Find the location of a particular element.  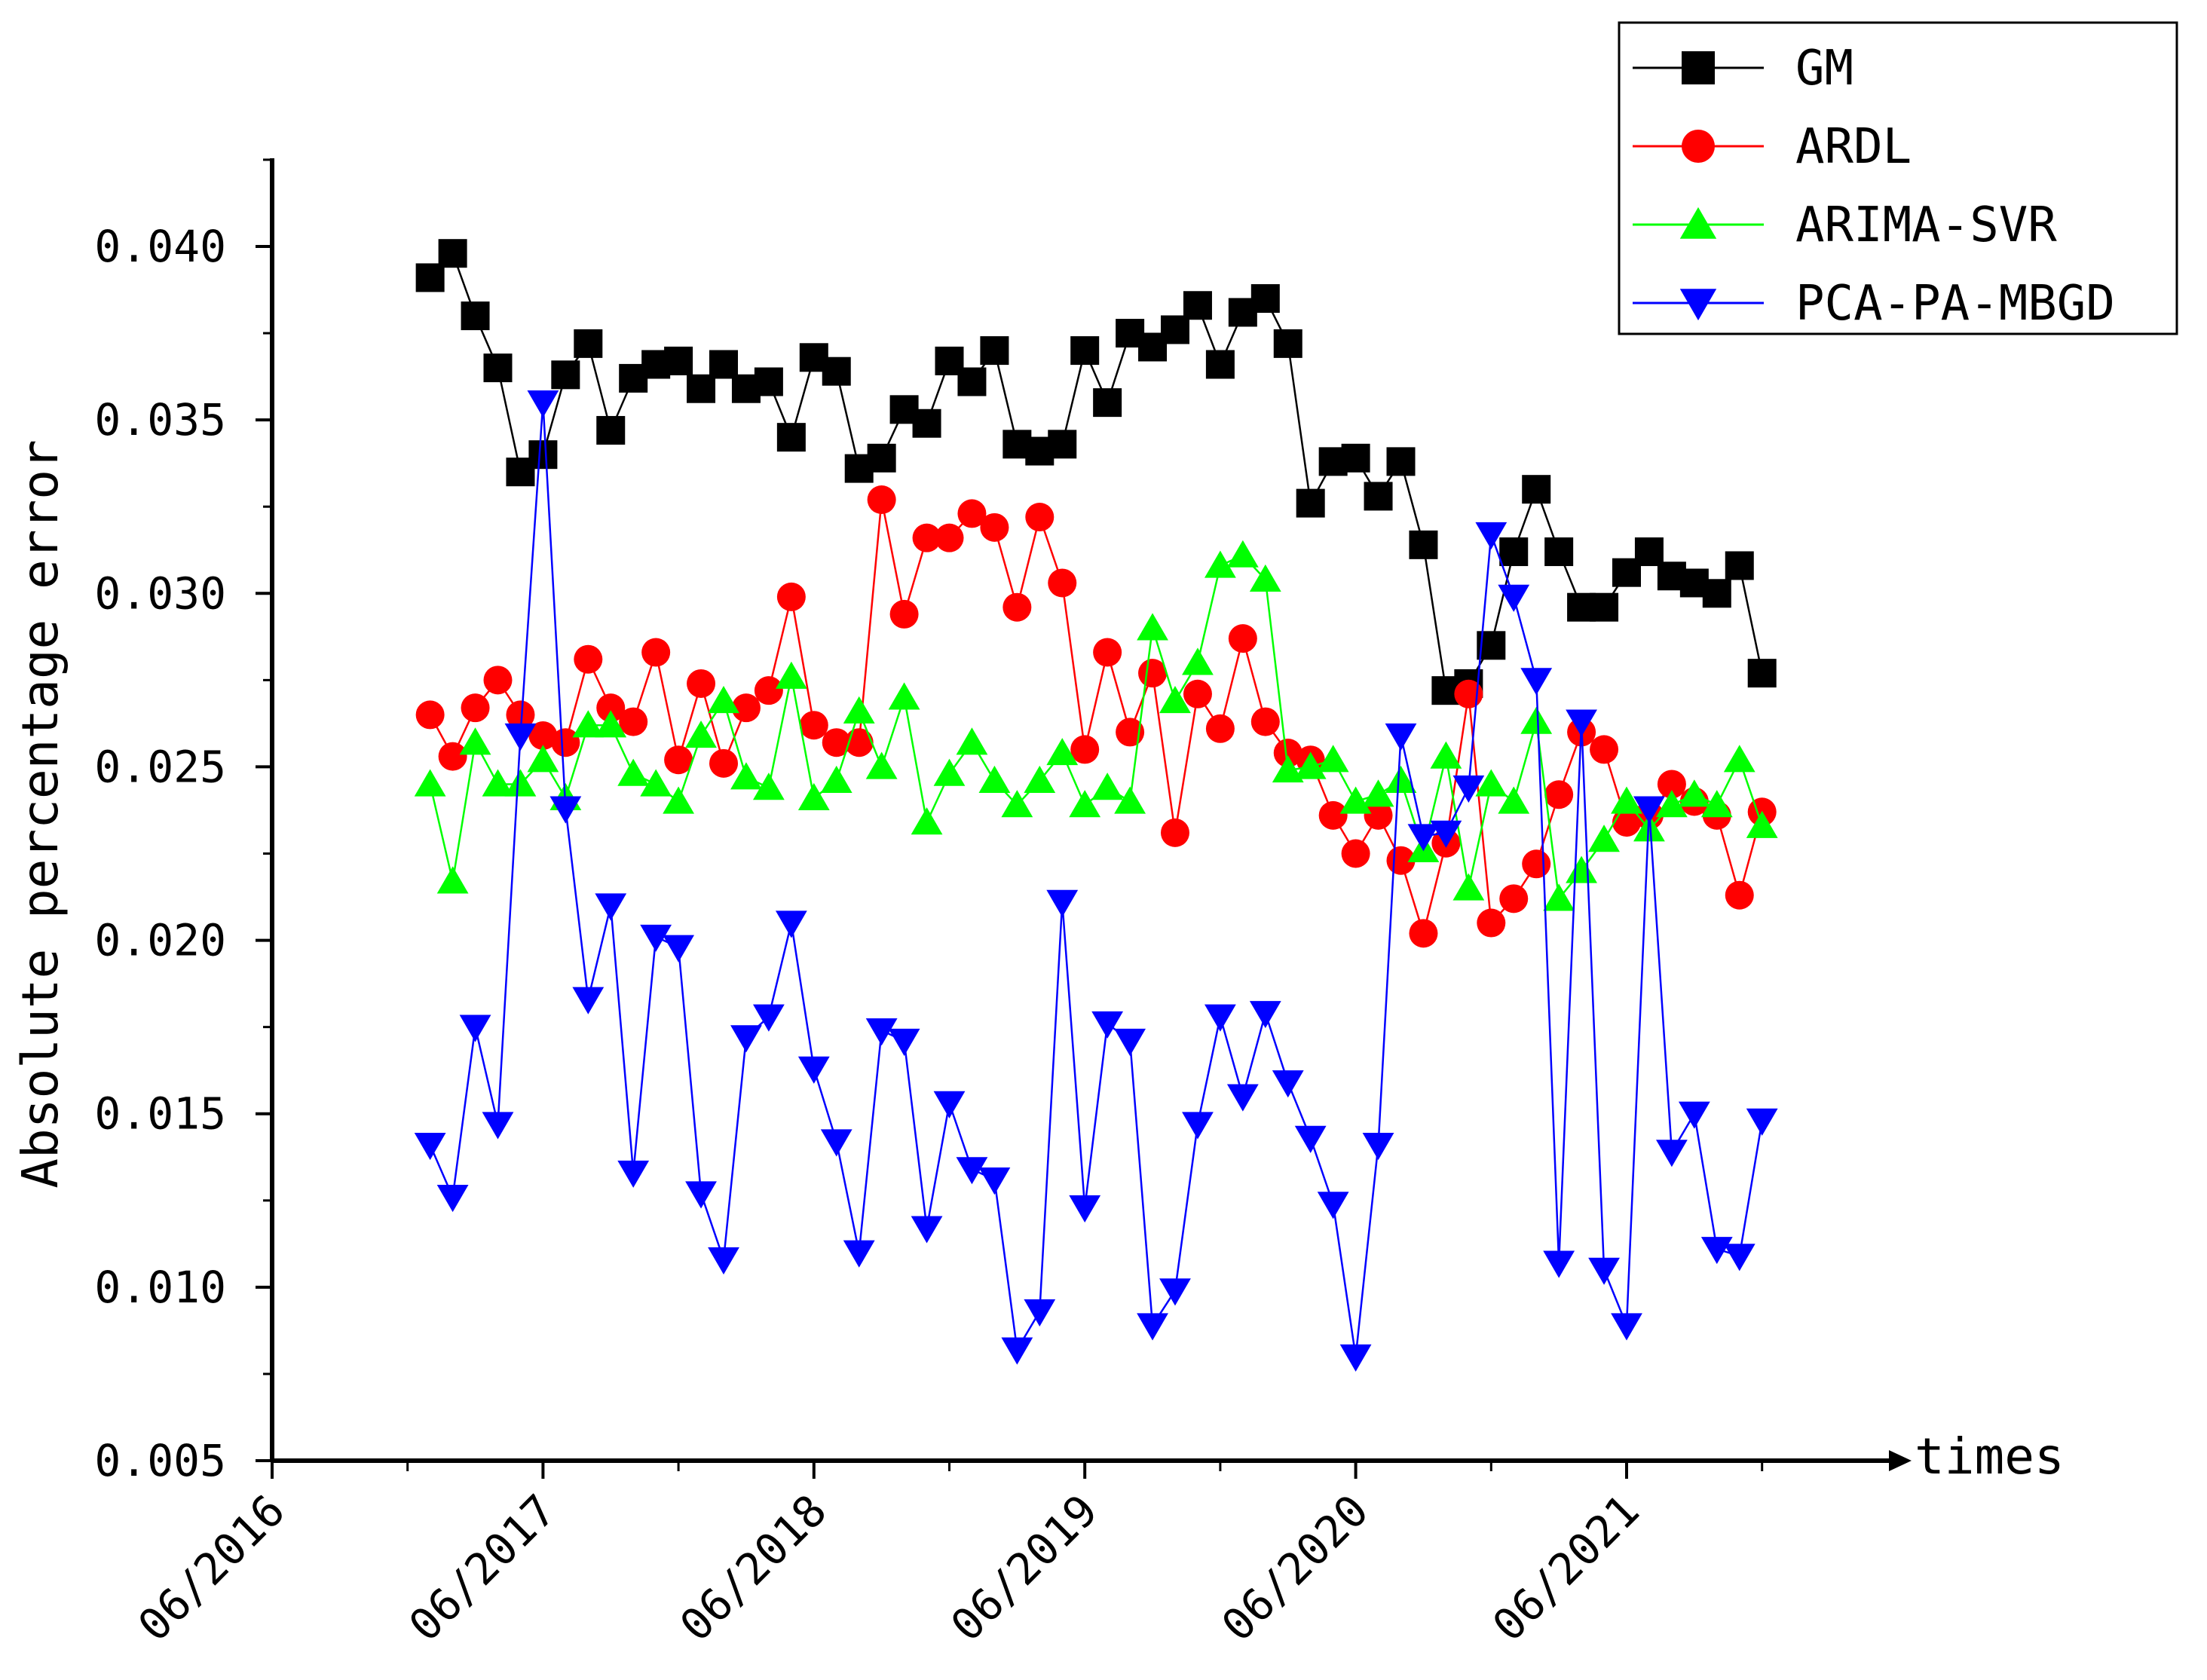

y-tick-label: 0.025 is located at coordinates (160, 766).